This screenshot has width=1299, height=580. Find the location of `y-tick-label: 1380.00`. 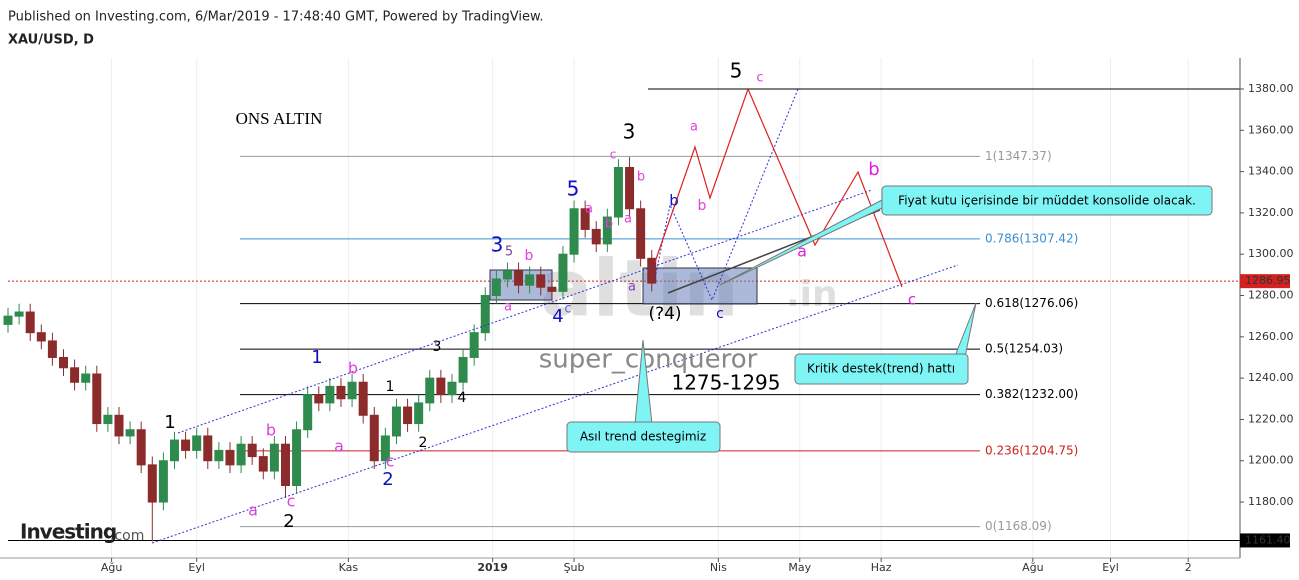

y-tick-label: 1380.00 is located at coordinates (1271, 88).